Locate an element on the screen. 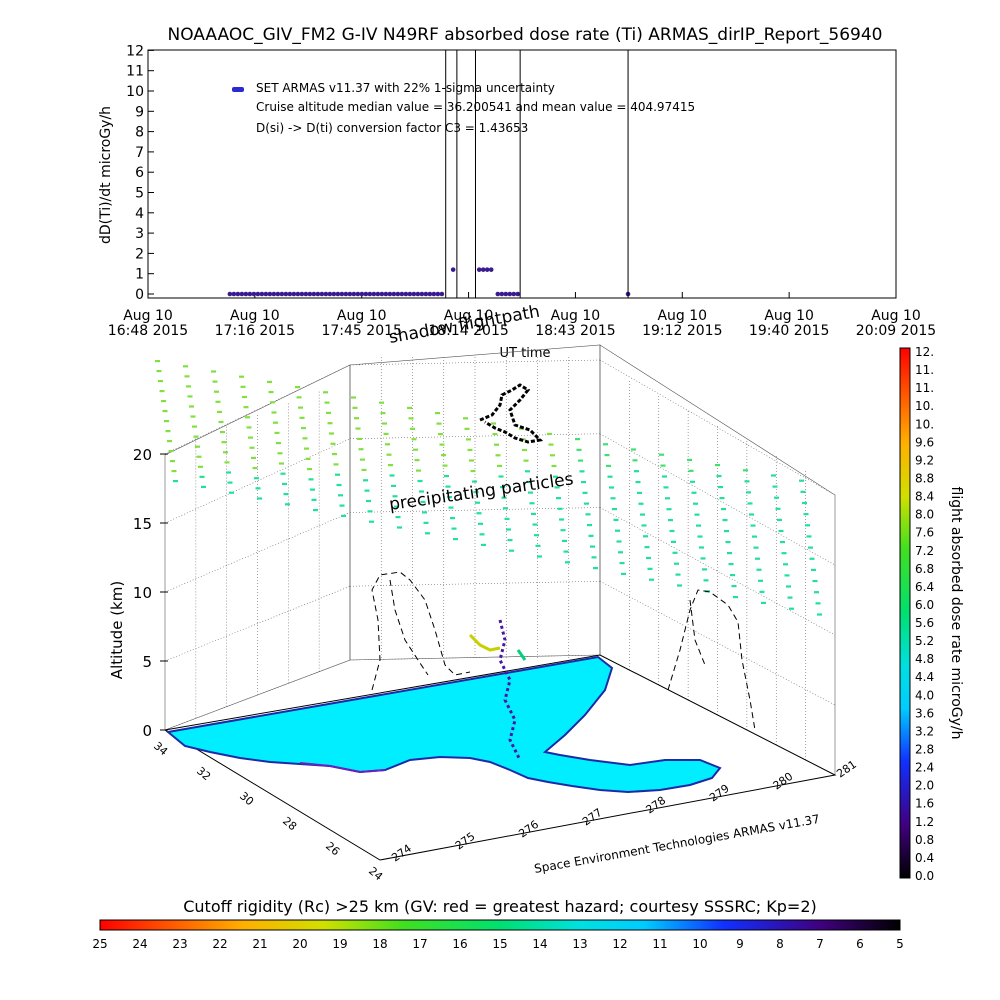  dose-tick-label: 5.2 is located at coordinates (924, 641).